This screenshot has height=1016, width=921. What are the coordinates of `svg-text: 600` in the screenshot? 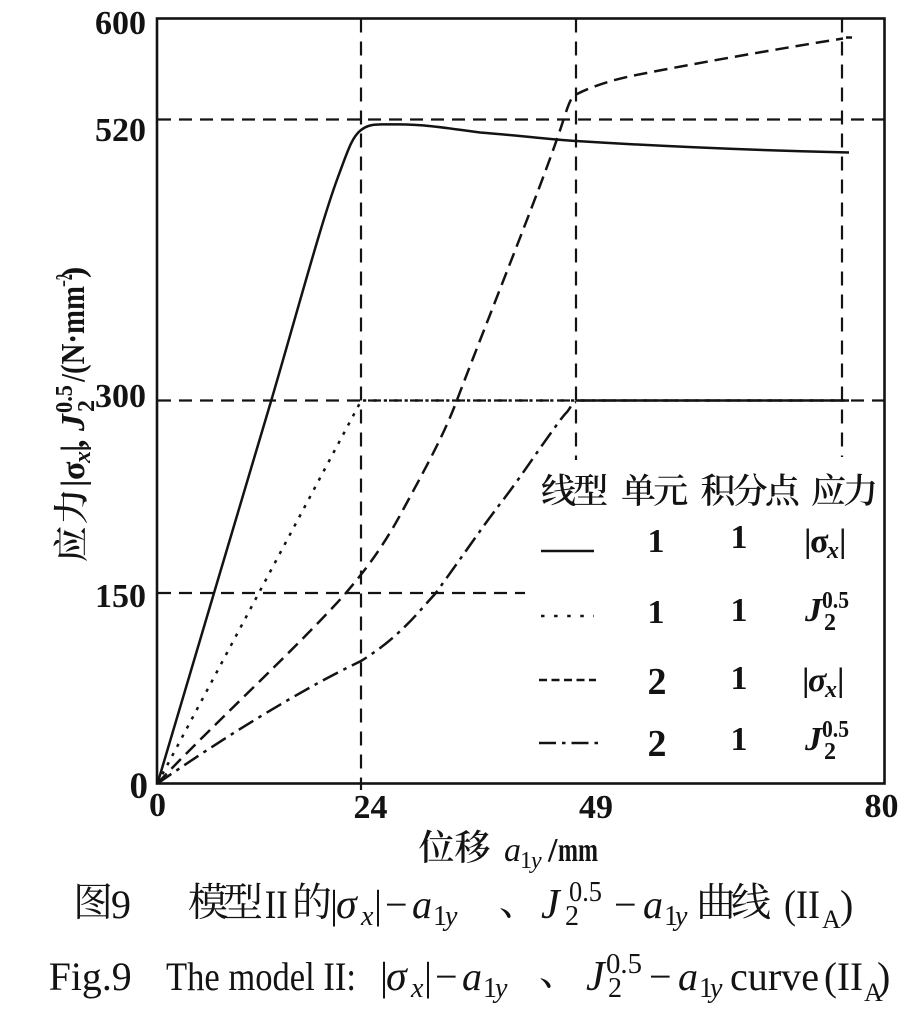 It's located at (120, 23).